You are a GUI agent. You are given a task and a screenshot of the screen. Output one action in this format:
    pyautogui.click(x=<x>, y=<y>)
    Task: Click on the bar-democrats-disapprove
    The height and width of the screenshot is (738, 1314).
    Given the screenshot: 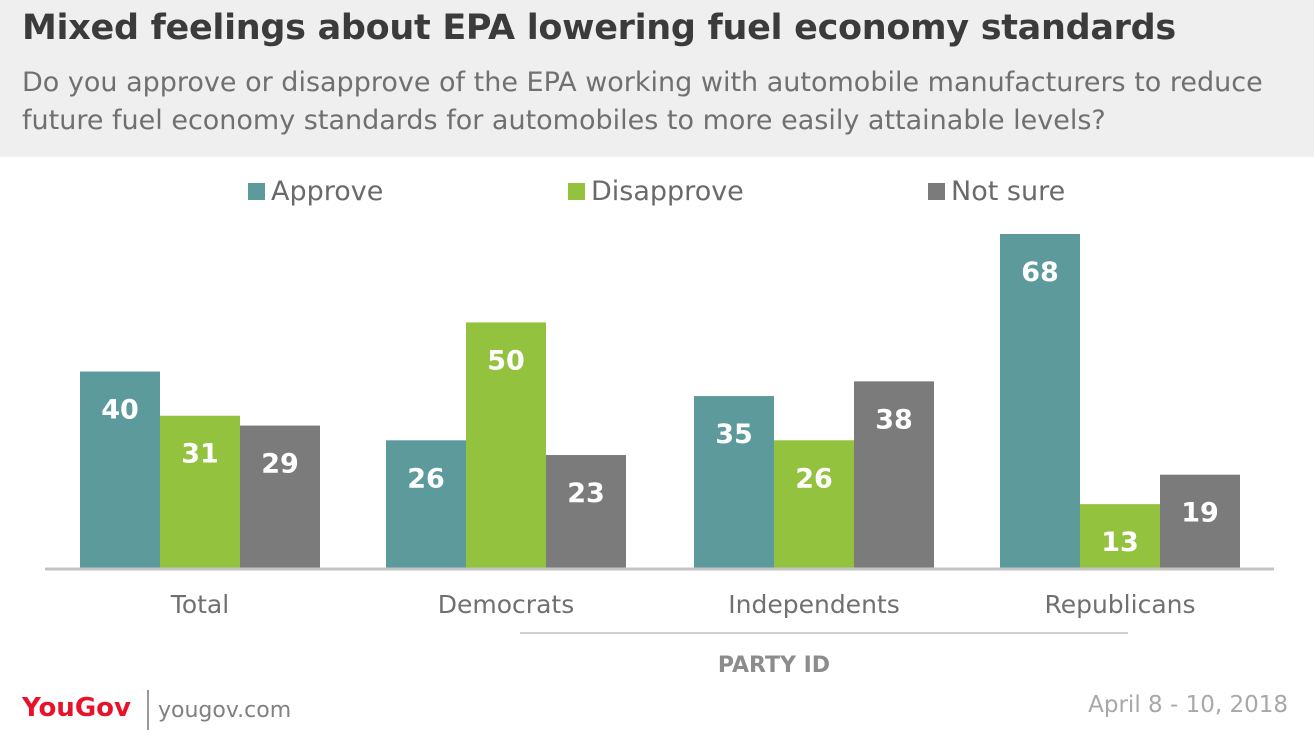 What is the action you would take?
    pyautogui.click(x=506, y=445)
    